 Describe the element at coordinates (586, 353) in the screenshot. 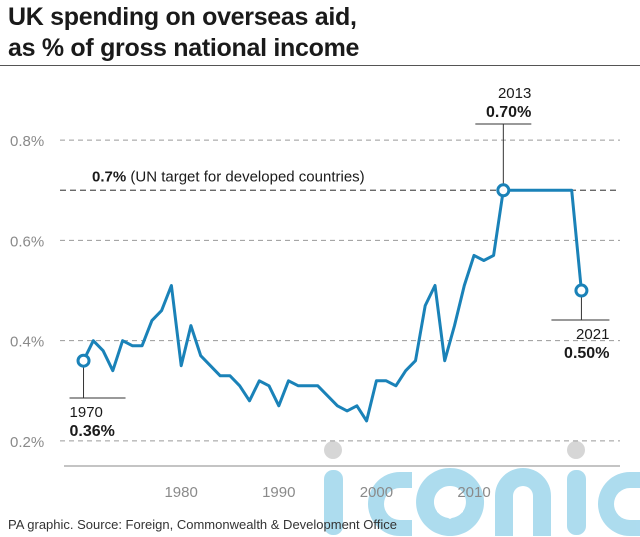

I see `annotation-value-2: 0.50%` at that location.